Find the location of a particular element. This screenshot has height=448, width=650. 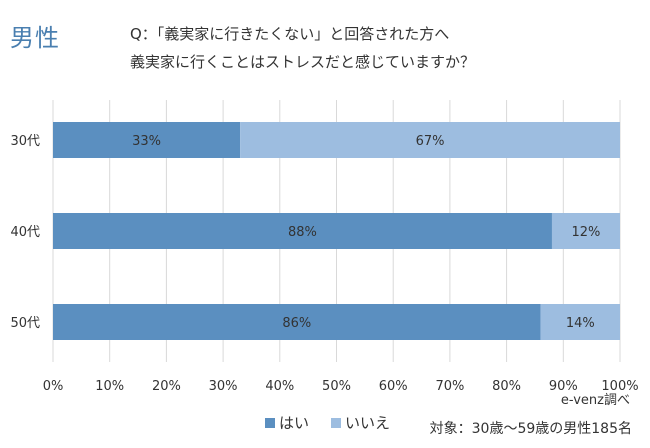

question-line-2: 義実家に行くことはストレスだと感じていますか？ is located at coordinates (303, 62).